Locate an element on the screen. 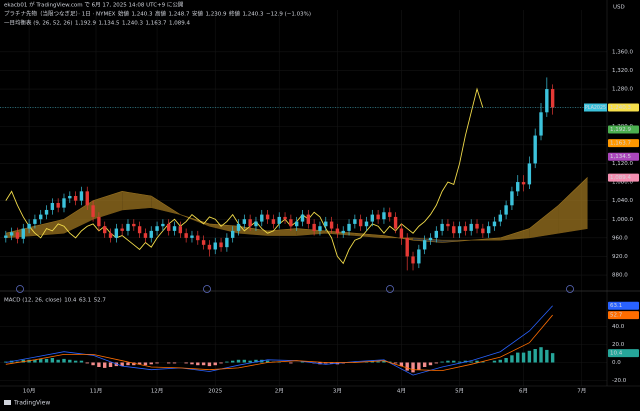 Image resolution: width=640 pixels, height=411 pixels. y-tick-label: 1,360.0 is located at coordinates (622, 52).